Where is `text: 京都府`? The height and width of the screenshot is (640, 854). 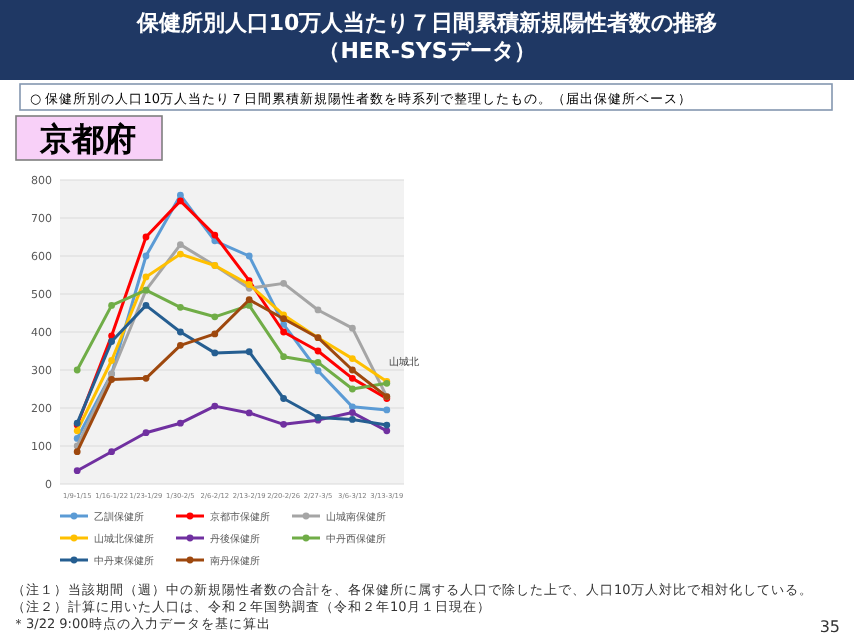
text: 京都府 is located at coordinates (87, 139).